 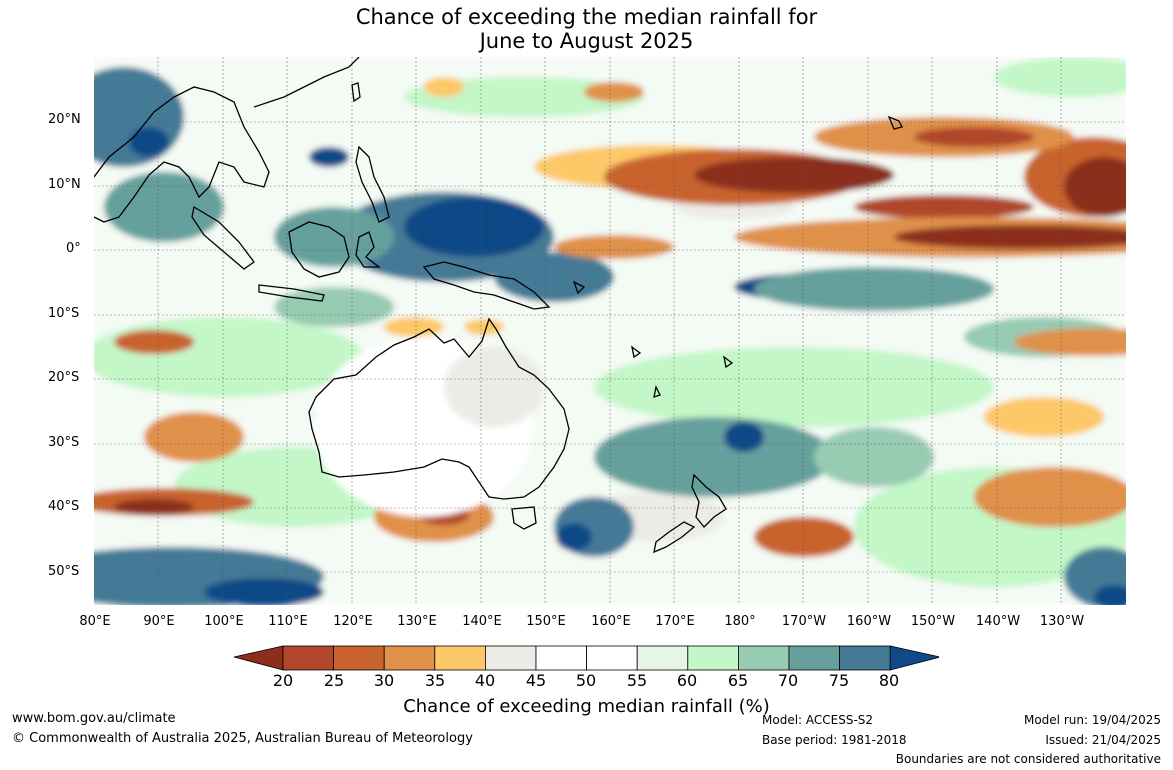 What do you see at coordinates (384, 680) in the screenshot?
I see `colorbar-tick-30: 30` at bounding box center [384, 680].